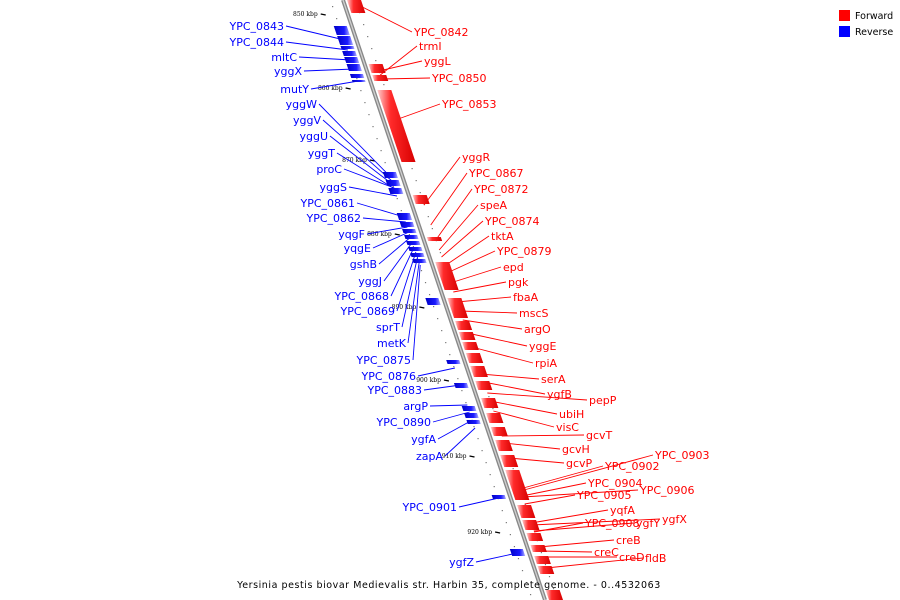  What do you see at coordinates (437, 61) in the screenshot?
I see `gene-label-yggl: yggL` at bounding box center [437, 61].